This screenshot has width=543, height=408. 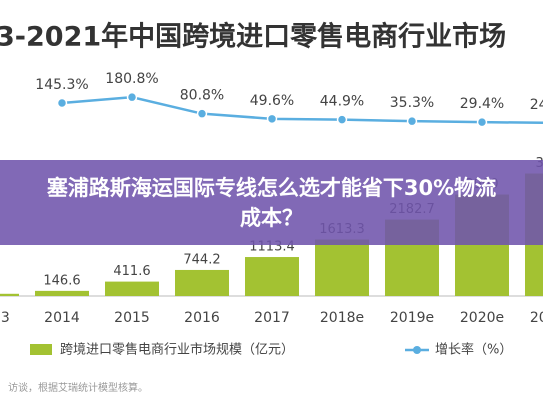 What do you see at coordinates (177, 350) in the screenshot?
I see `legend-label: 跨境进口零售电商行业市场规模（亿元）` at bounding box center [177, 350].